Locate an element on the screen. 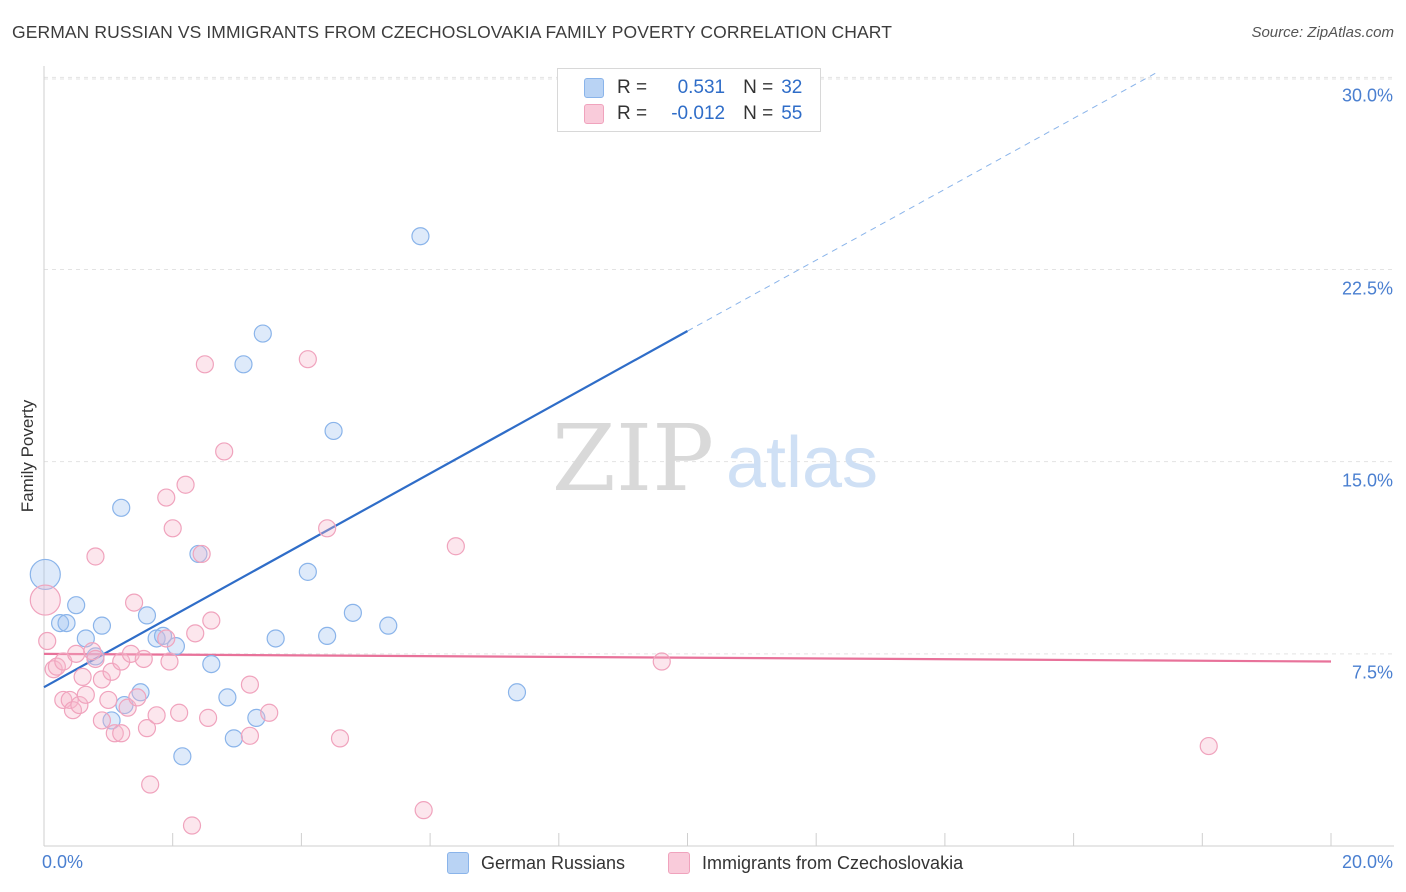 Image resolution: width=1406 pixels, height=892 pixels. legend-row-german-russians: R = 0.531 N = 32 is located at coordinates (693, 88).